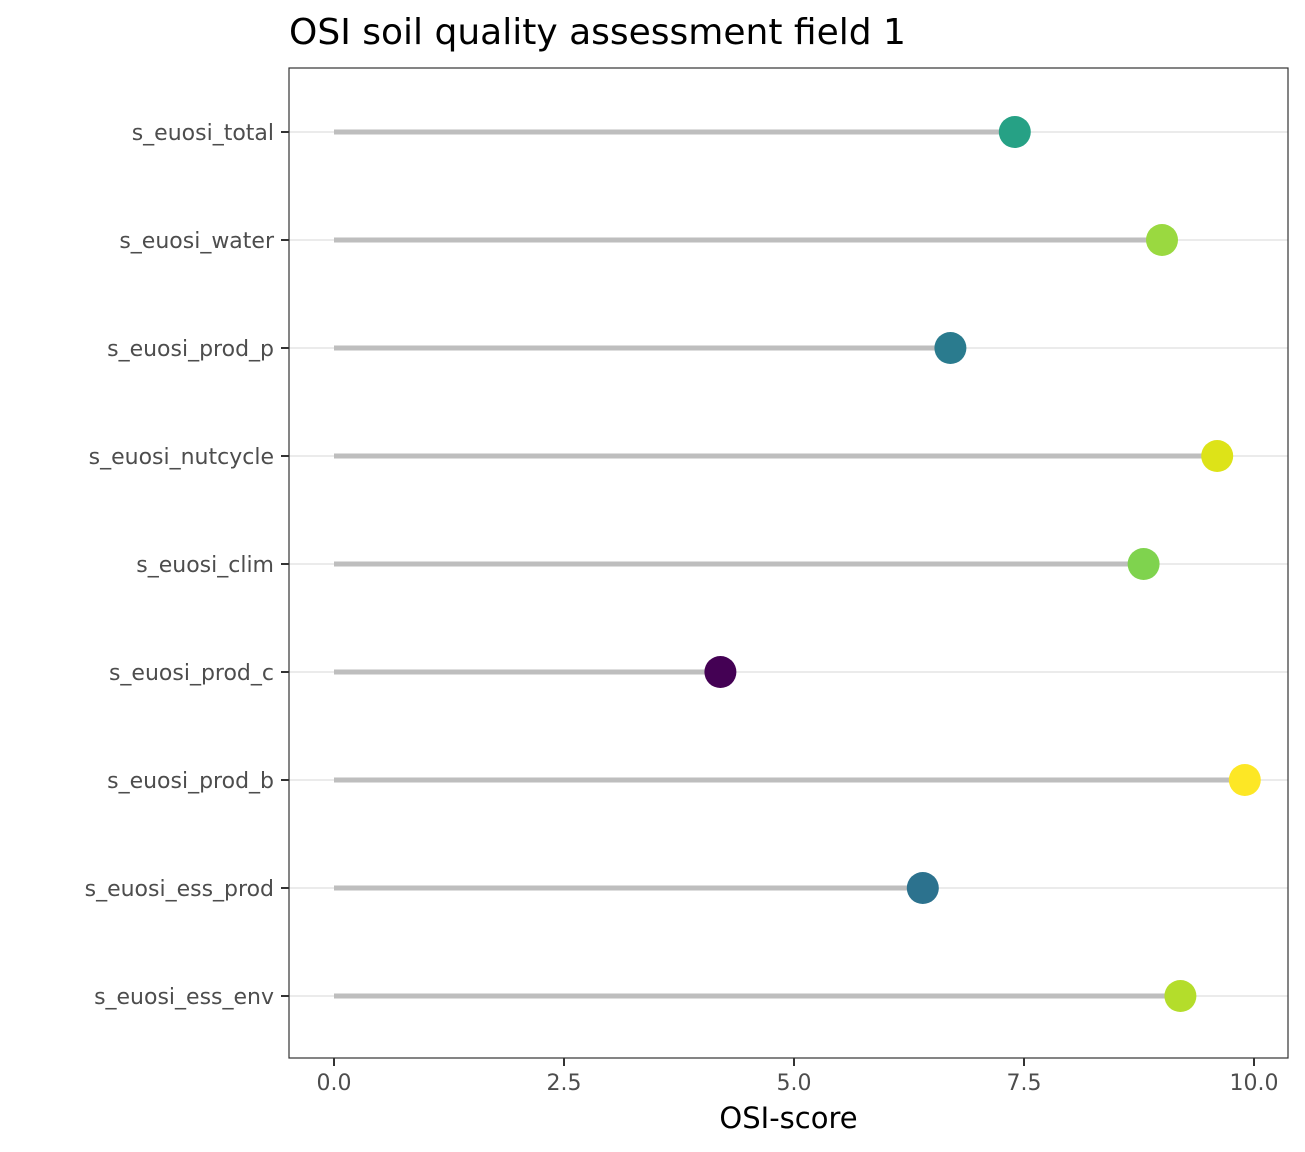  What do you see at coordinates (1180, 996) in the screenshot?
I see `point-s_euosi_ess_env` at bounding box center [1180, 996].